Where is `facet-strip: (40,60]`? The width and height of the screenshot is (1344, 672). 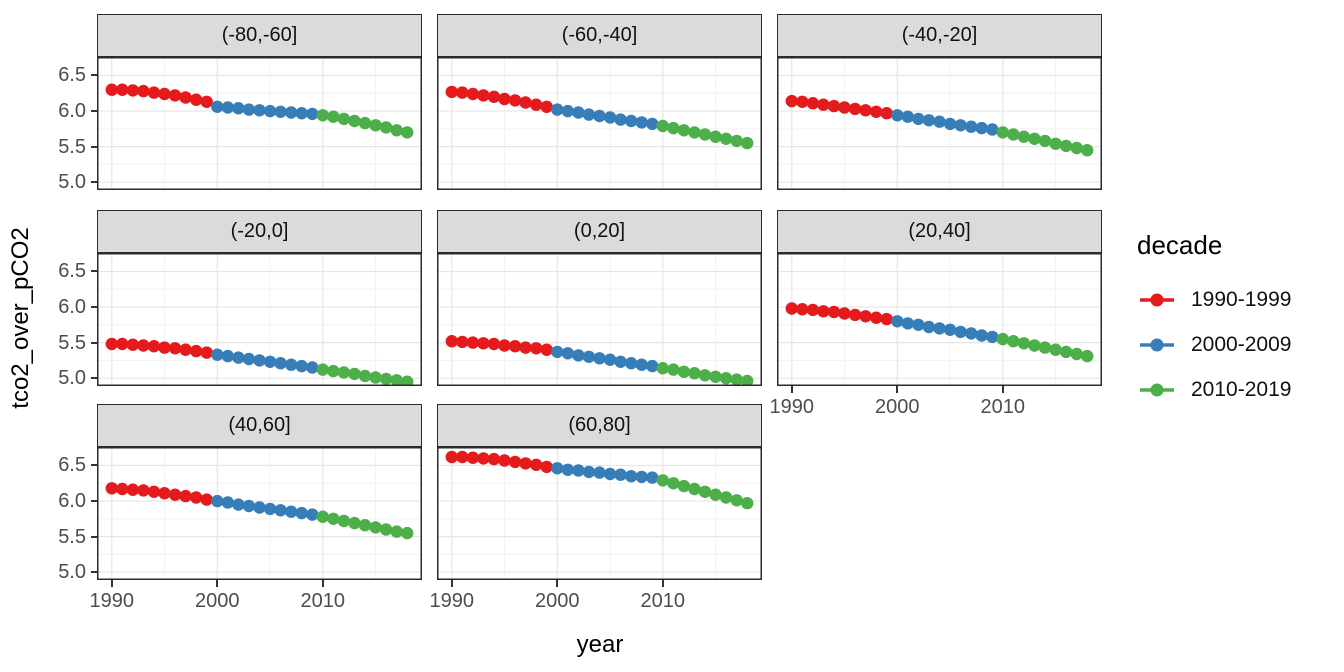 facet-strip: (40,60] is located at coordinates (259, 425).